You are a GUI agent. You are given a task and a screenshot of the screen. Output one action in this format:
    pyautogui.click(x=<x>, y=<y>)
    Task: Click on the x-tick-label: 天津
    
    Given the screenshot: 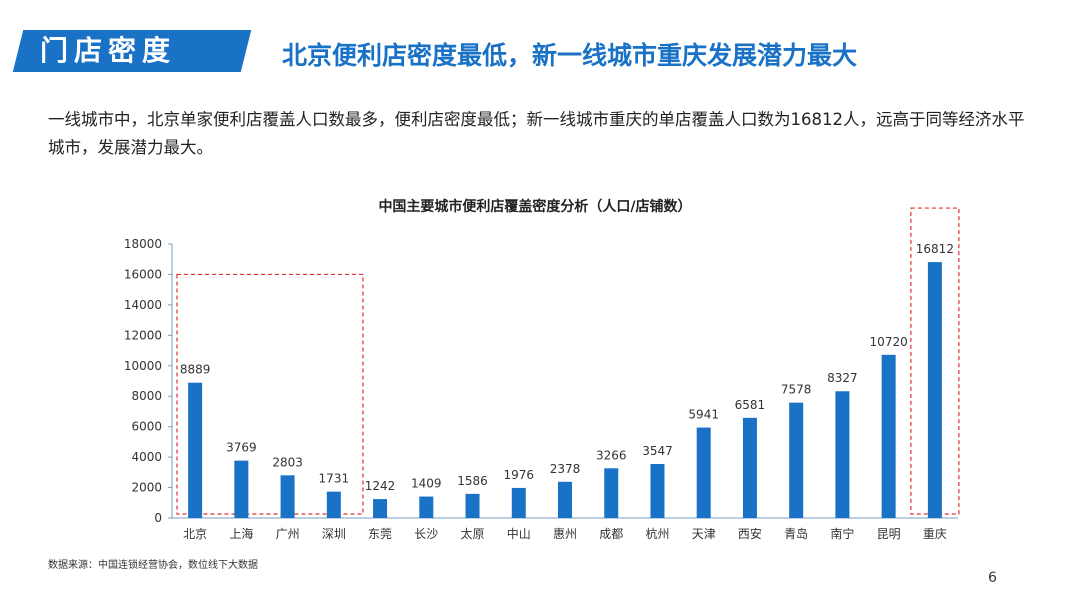 What is the action you would take?
    pyautogui.click(x=704, y=534)
    